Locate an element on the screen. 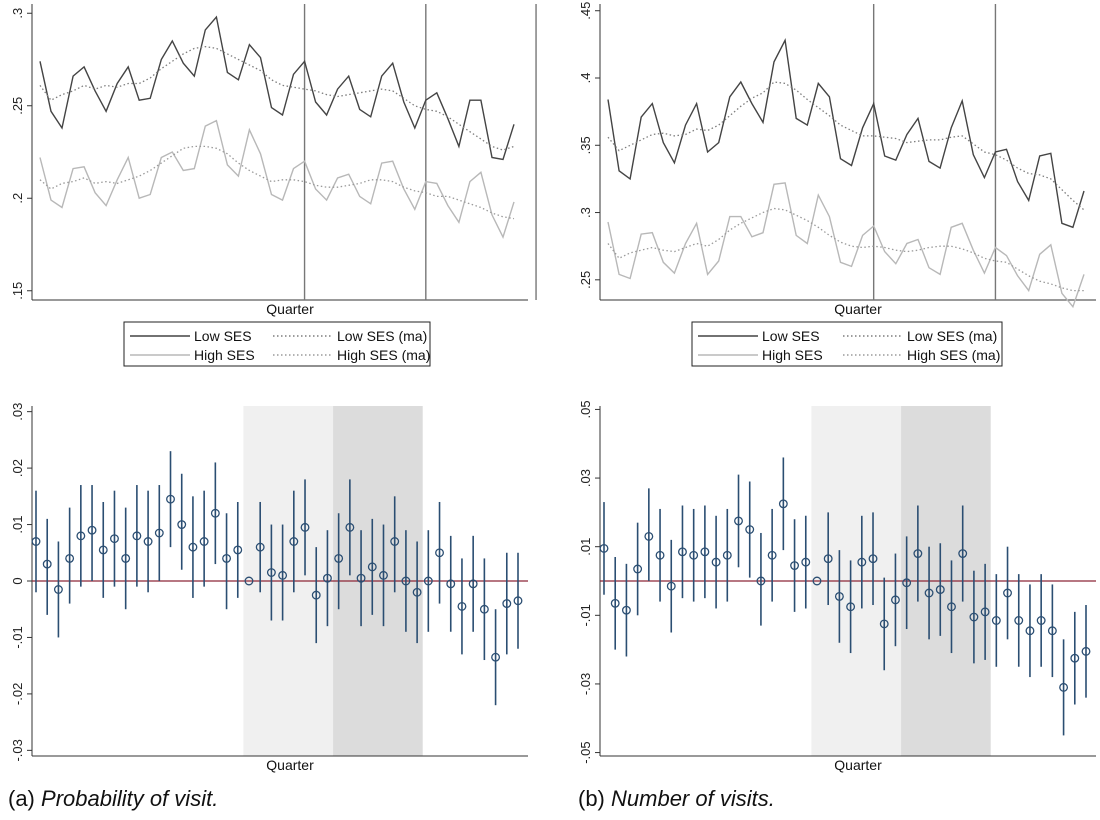 The height and width of the screenshot is (820, 1100). y-tick-label: -.02 is located at coordinates (17, 694).